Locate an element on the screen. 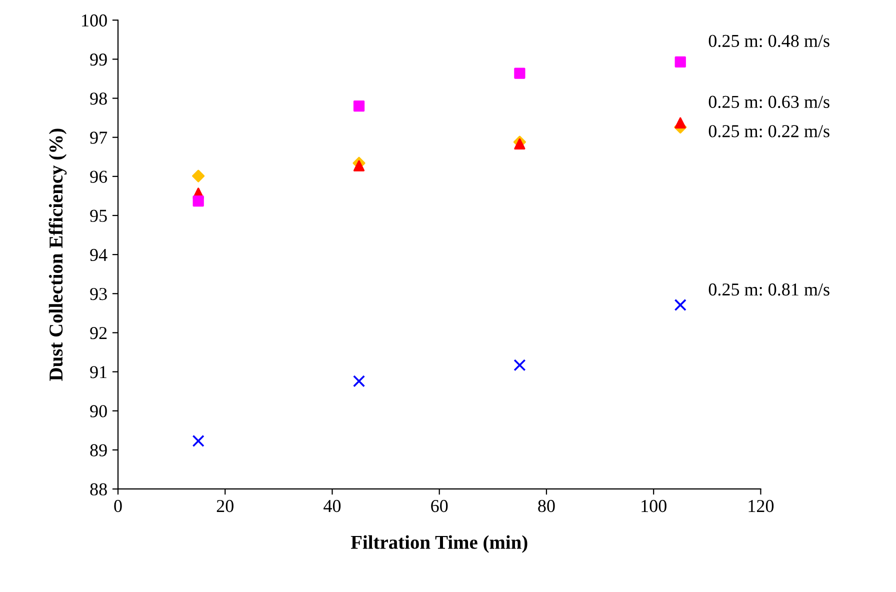 The height and width of the screenshot is (592, 896). y-tick-label: 93 is located at coordinates (98, 294).